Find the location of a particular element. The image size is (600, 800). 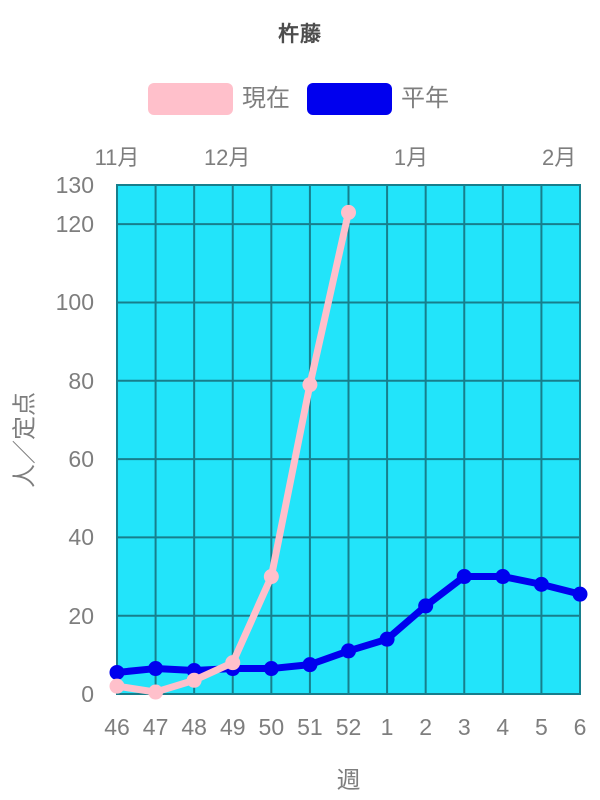

y-tick-label-80: 80 is located at coordinates (81, 380).